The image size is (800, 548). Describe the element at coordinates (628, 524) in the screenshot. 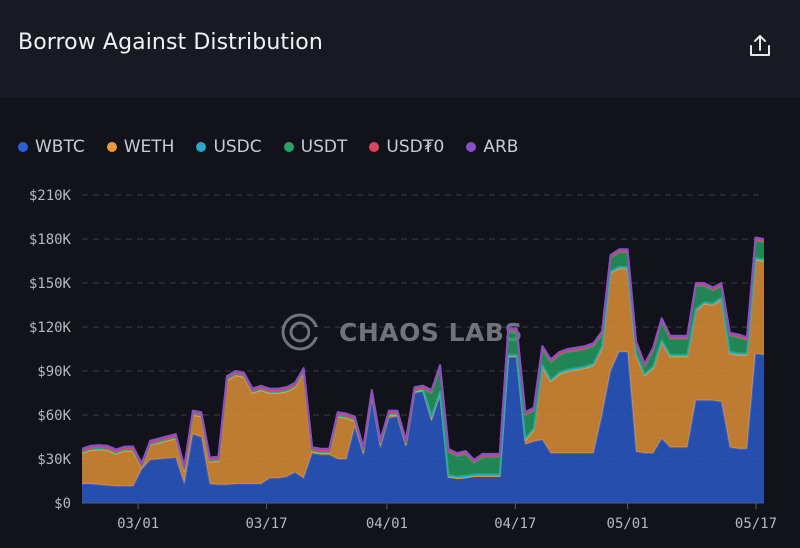

I see `x-tick-label: 05/01` at that location.